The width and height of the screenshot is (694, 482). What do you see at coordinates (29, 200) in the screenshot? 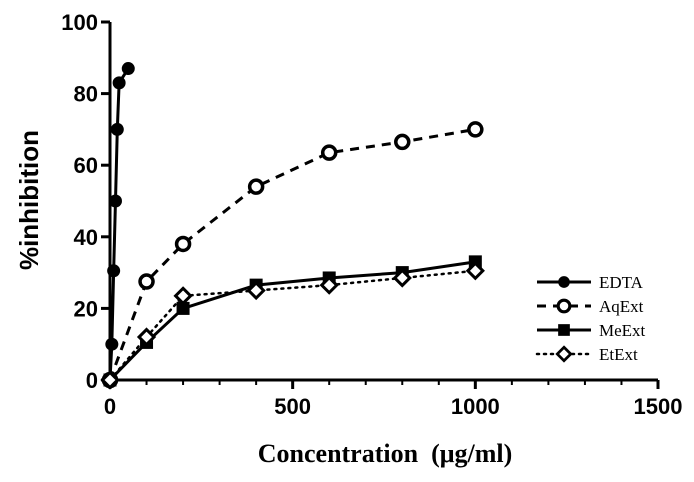
I see `y-axis-title: %inhibition` at bounding box center [29, 200].